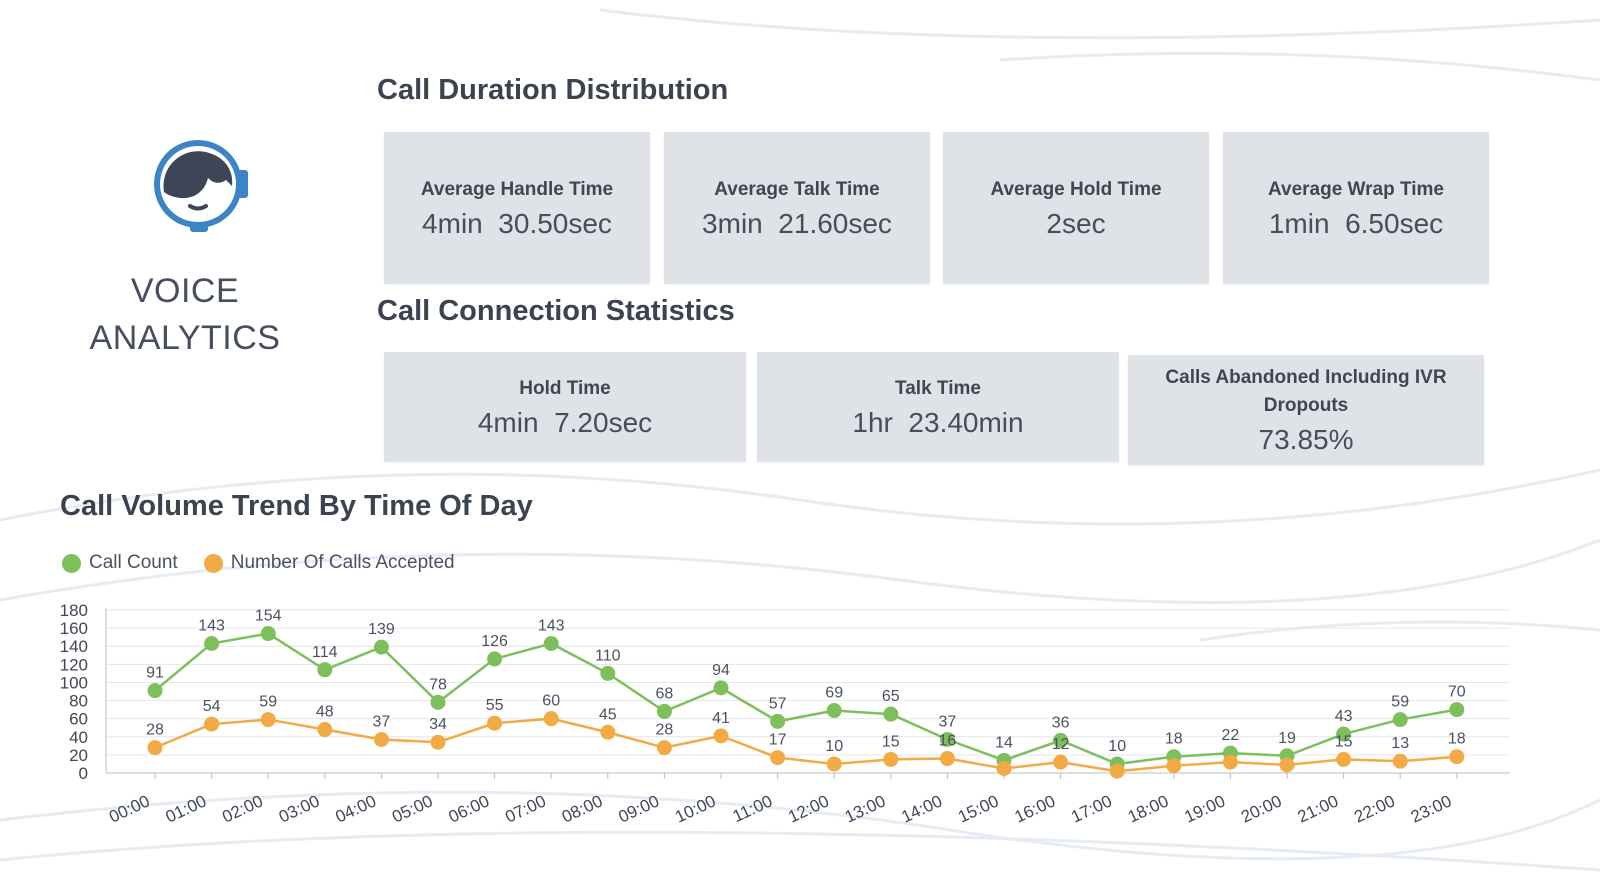 This screenshot has width=1600, height=890. I want to click on data-label: 60, so click(551, 701).